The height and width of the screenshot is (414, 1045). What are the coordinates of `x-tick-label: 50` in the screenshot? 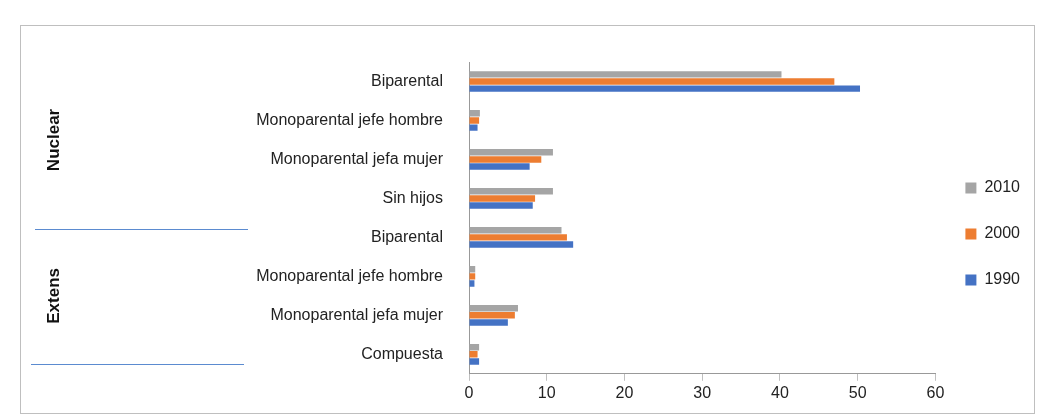 It's located at (857, 392).